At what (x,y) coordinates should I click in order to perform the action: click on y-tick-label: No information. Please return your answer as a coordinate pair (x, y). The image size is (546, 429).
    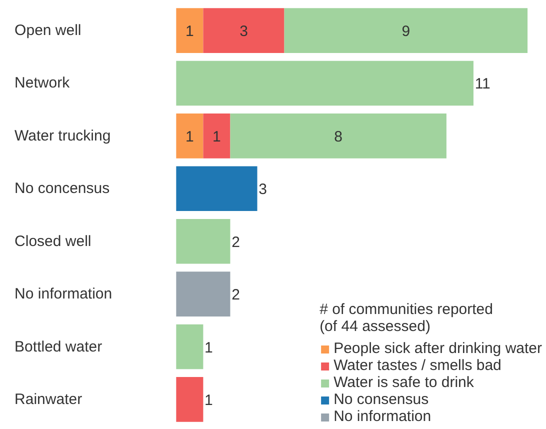
    Looking at the image, I should click on (63, 294).